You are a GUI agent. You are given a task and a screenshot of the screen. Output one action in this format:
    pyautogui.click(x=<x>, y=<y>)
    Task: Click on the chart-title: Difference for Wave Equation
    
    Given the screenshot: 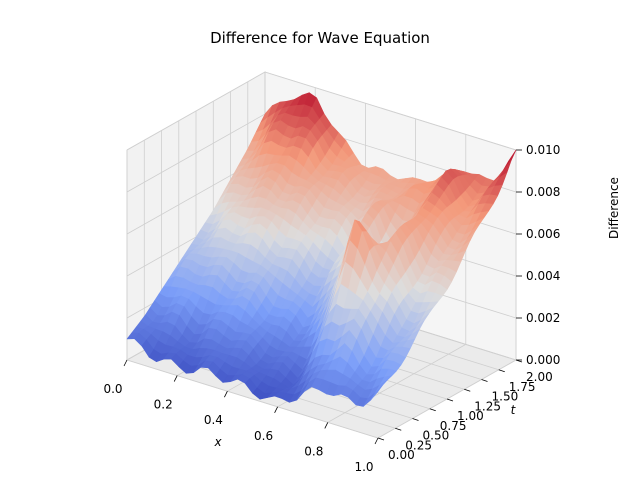 What is the action you would take?
    pyautogui.click(x=320, y=38)
    